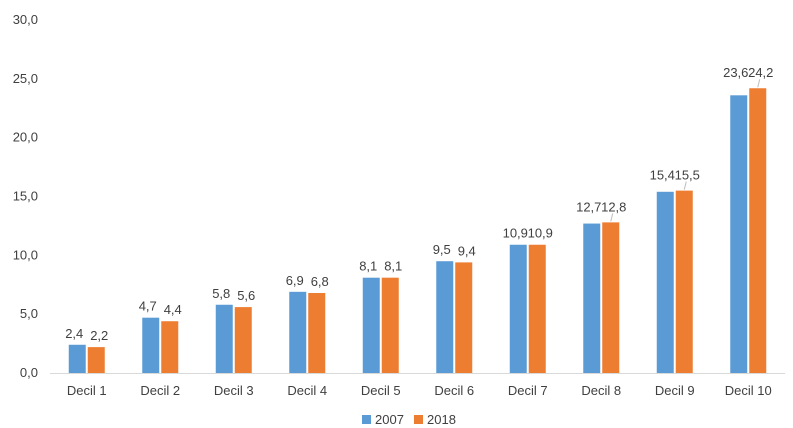 The width and height of the screenshot is (793, 428). I want to click on legend: 2007 2018, so click(409, 419).